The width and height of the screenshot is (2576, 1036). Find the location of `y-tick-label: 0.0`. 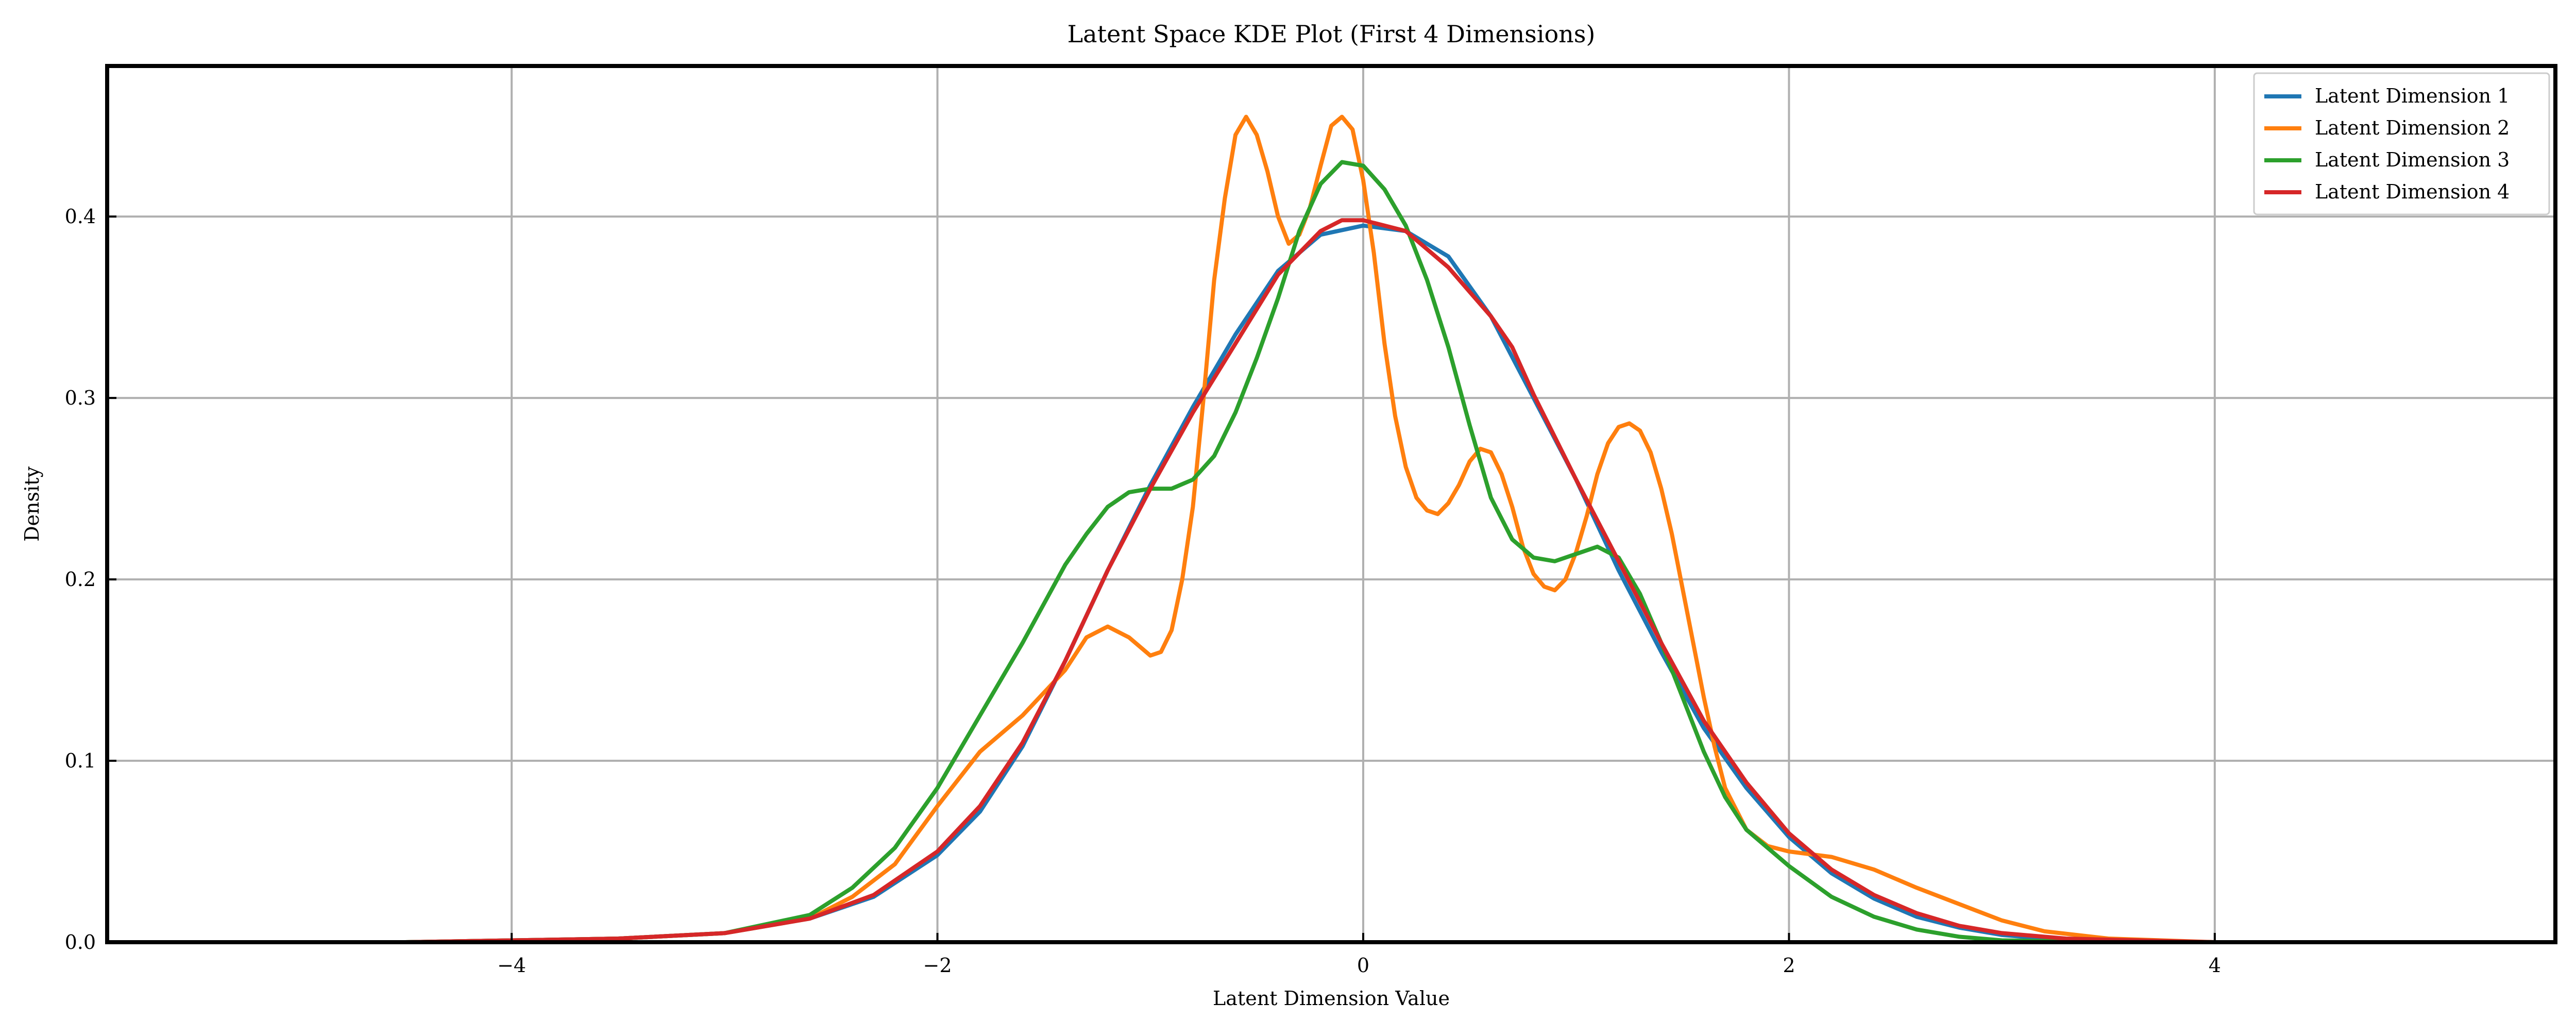

y-tick-label: 0.0 is located at coordinates (80, 942).